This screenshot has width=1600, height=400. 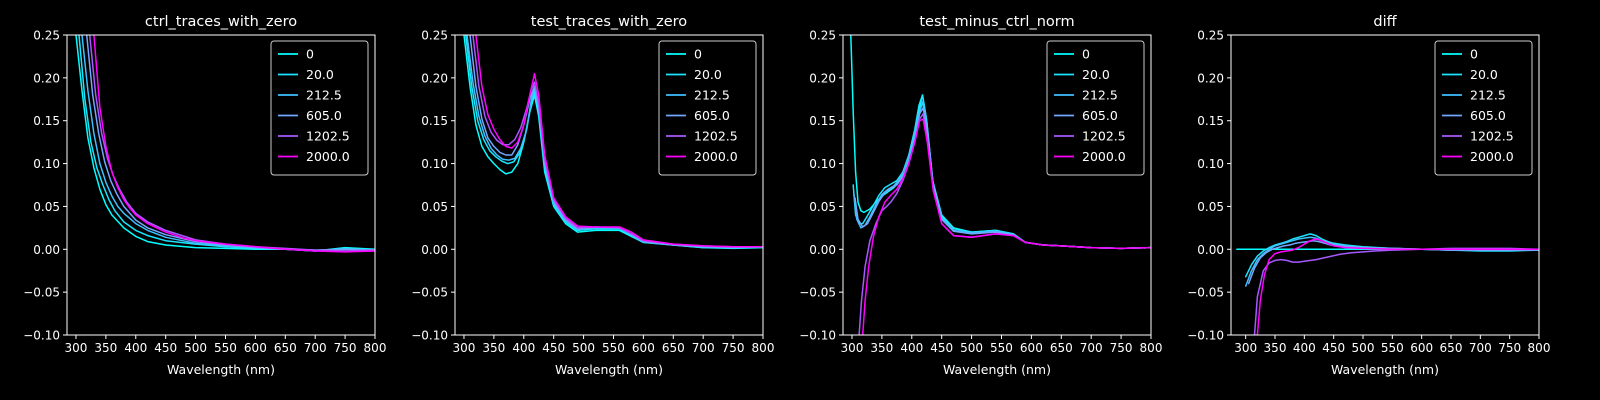 I want to click on x-tick-label: 300, so click(x=1245, y=348).